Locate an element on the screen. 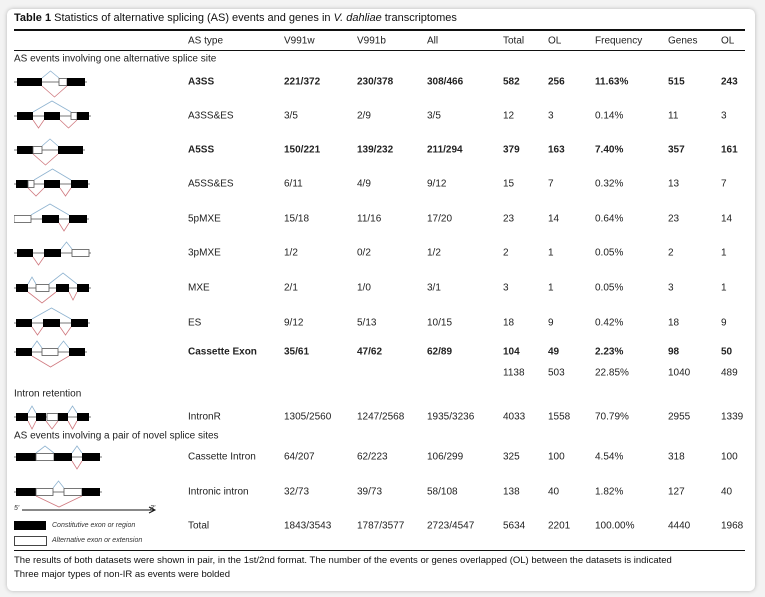  table-cell: 1.82% is located at coordinates (609, 492).